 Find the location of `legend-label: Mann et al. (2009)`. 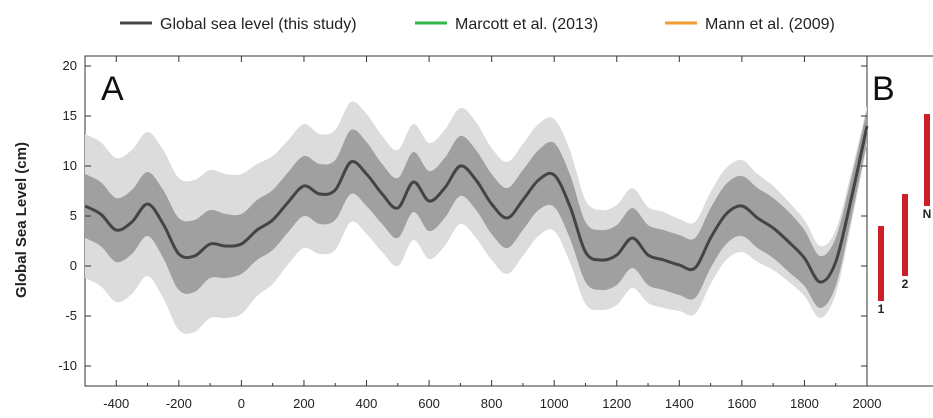

legend-label: Mann et al. (2009) is located at coordinates (770, 24).